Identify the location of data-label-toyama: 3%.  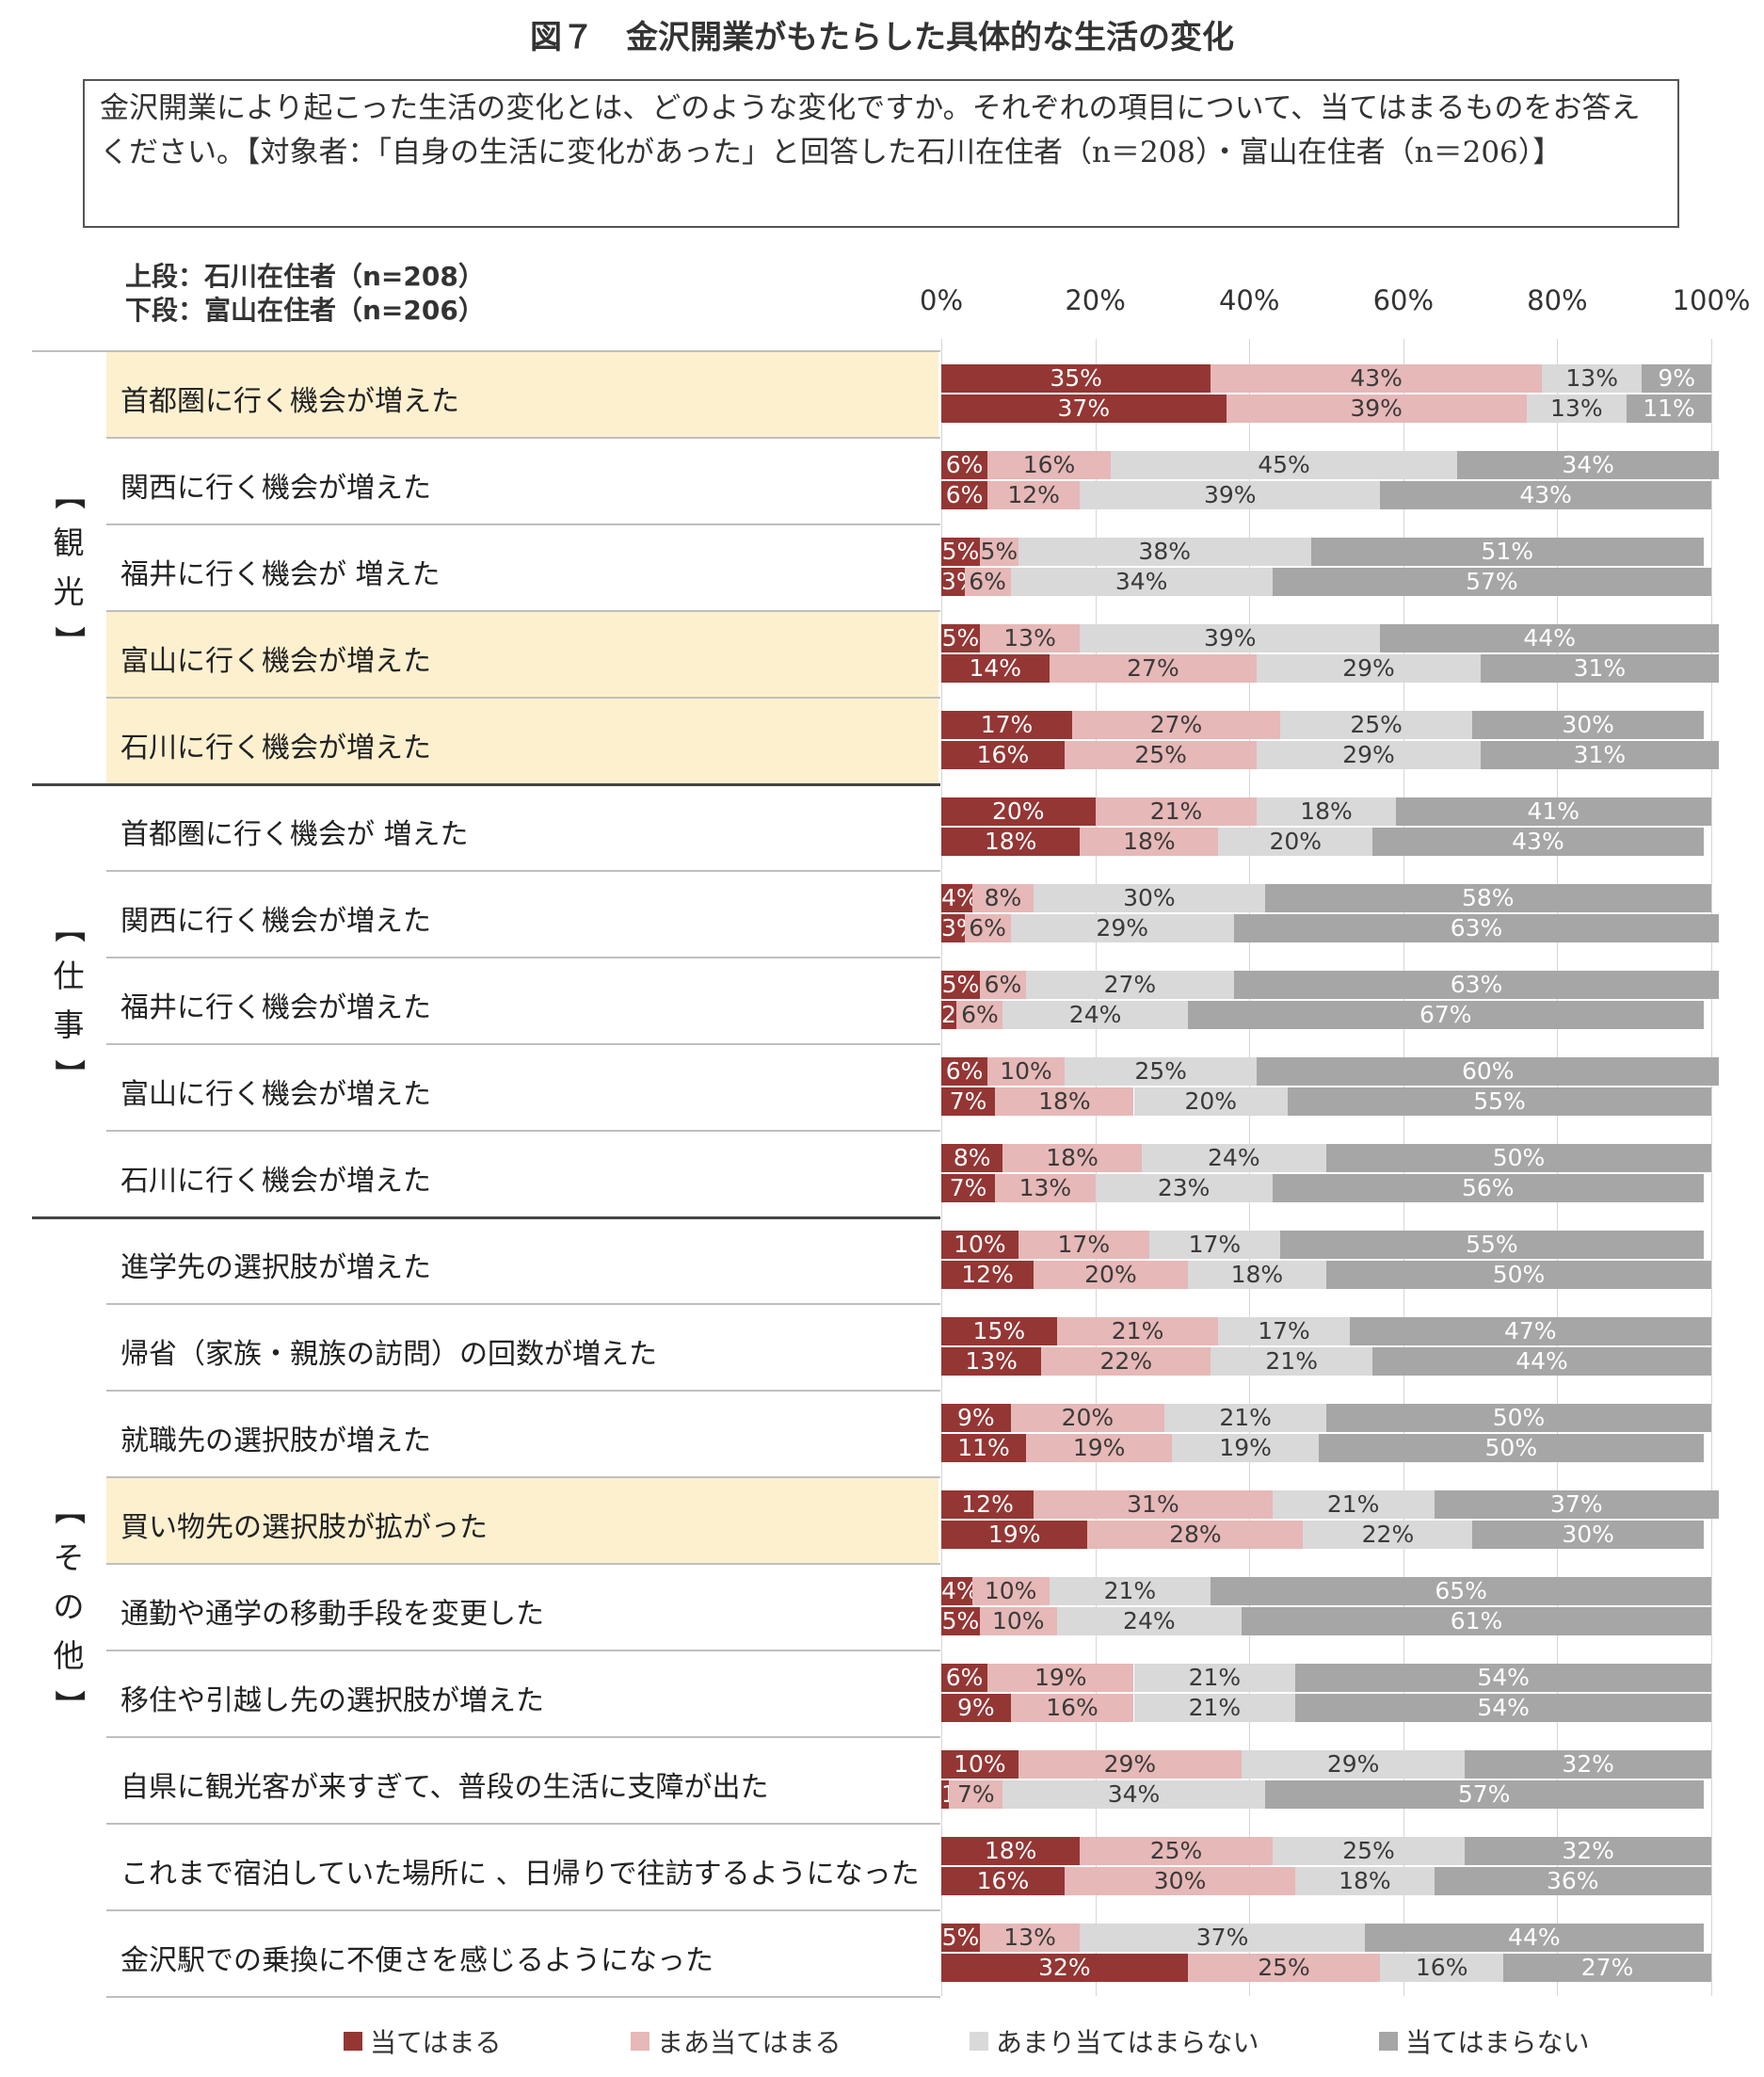
(960, 928).